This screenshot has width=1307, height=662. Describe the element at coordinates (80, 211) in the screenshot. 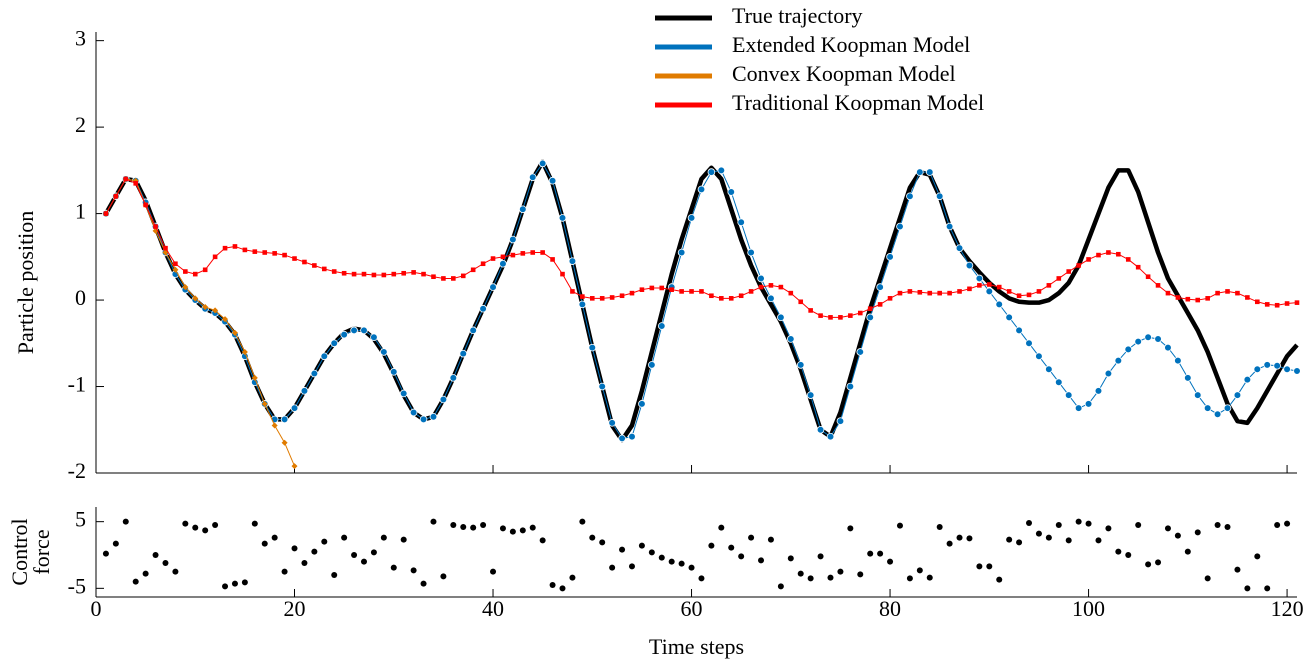

I see `y-tick-label: 1` at that location.